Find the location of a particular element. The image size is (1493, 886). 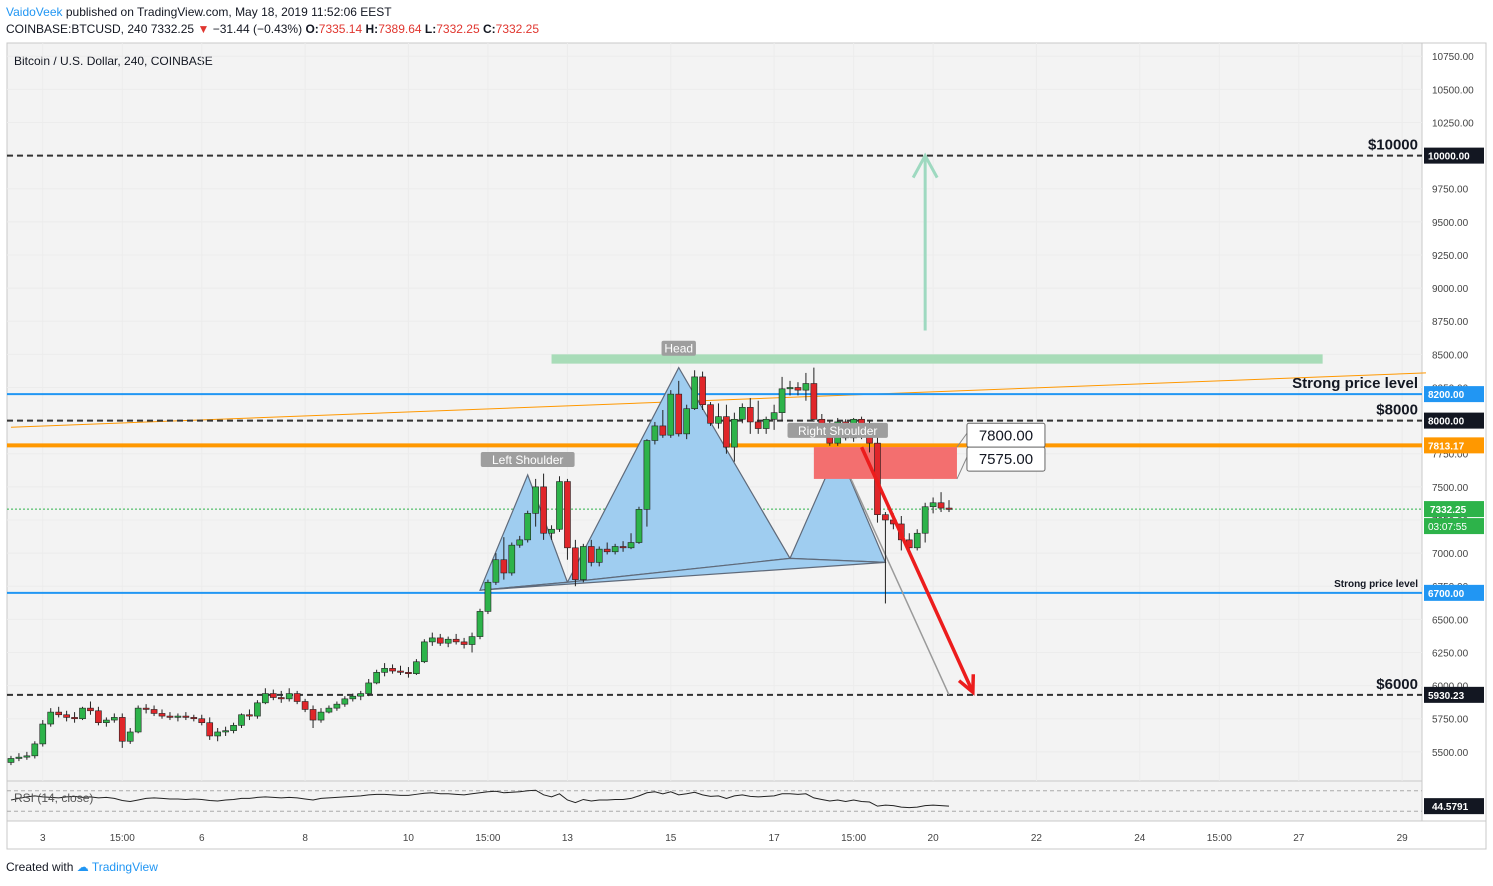

rsi-pane-background is located at coordinates (714, 801).